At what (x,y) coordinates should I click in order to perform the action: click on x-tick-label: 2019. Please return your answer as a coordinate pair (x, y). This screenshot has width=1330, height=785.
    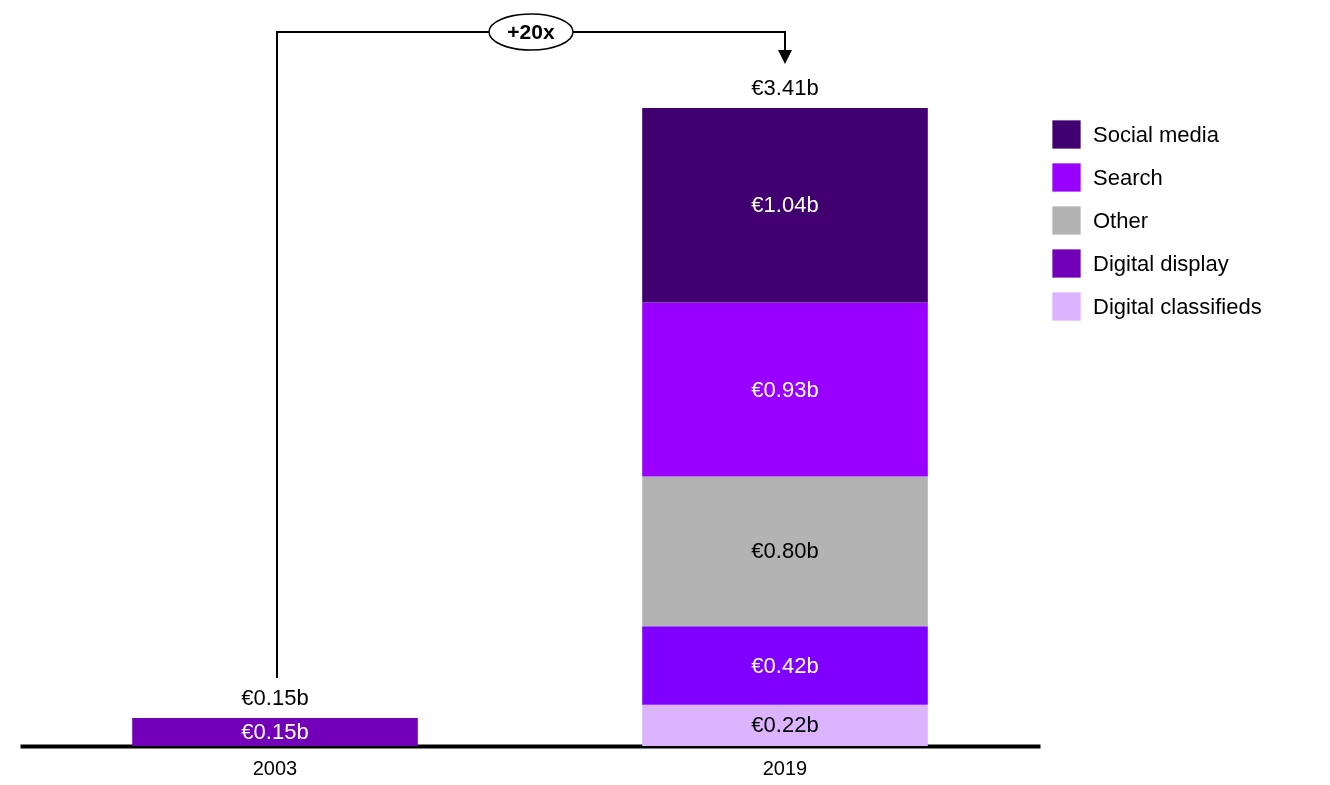
    Looking at the image, I should click on (785, 767).